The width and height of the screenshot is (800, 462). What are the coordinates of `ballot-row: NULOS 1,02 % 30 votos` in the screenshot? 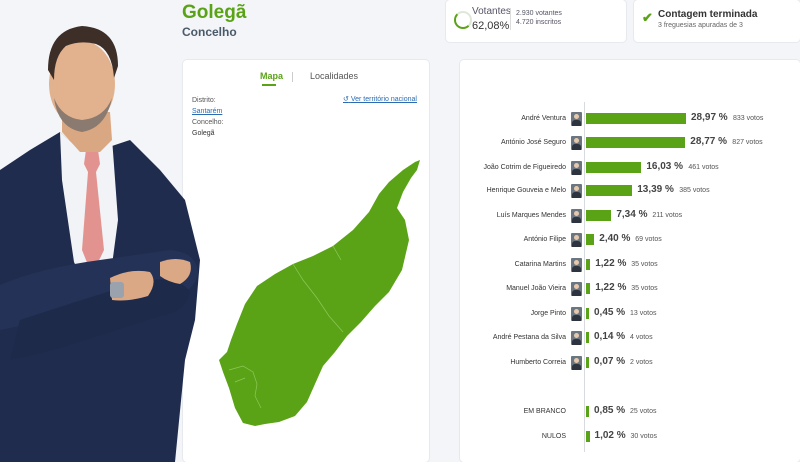 It's located at (630, 438).